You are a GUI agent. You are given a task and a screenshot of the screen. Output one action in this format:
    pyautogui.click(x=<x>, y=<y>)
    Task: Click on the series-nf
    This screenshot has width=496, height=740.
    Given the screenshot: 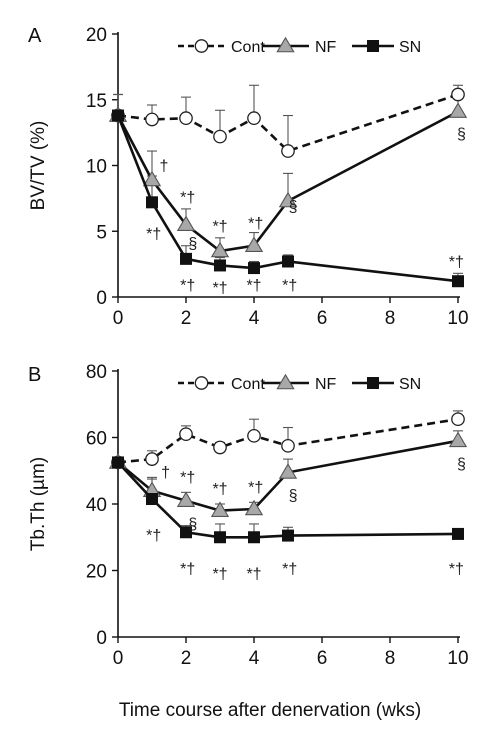 What is the action you would take?
    pyautogui.click(x=288, y=474)
    